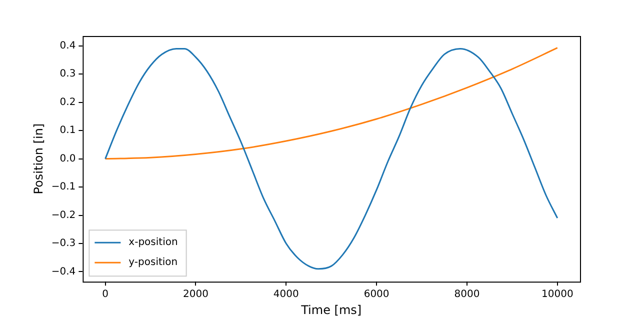  Describe the element at coordinates (68, 158) in the screenshot. I see `y-tick-label: 0.0` at that location.